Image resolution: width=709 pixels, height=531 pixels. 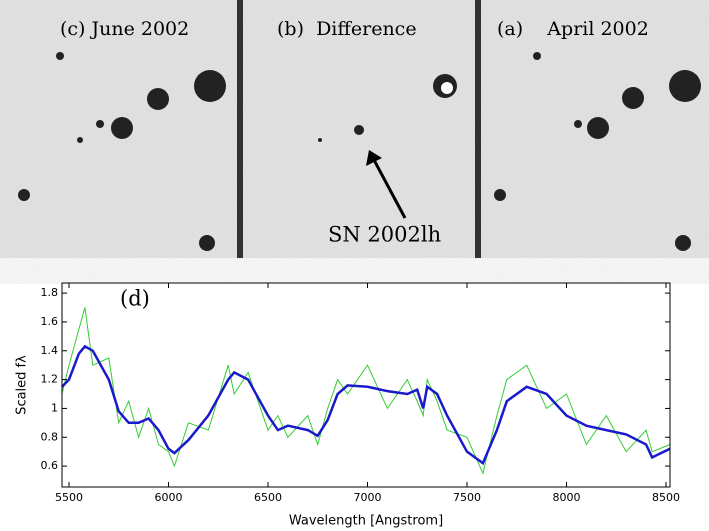 I want to click on x-tick-label: 6000, so click(x=168, y=497).